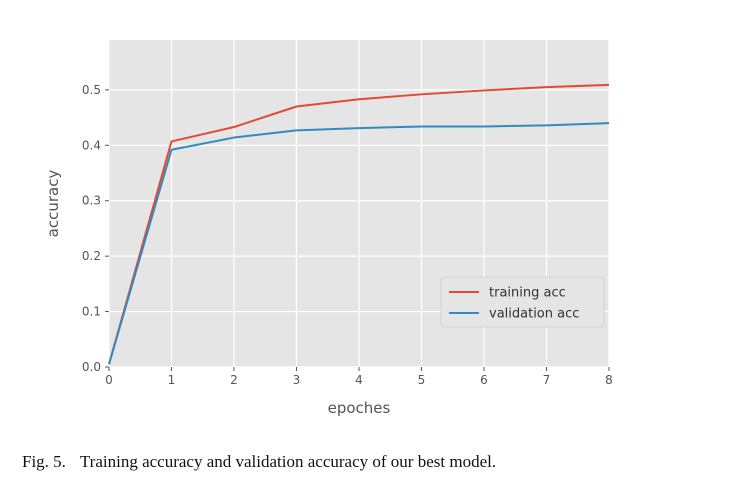  Describe the element at coordinates (534, 314) in the screenshot. I see `legend-label: validation acc` at that location.